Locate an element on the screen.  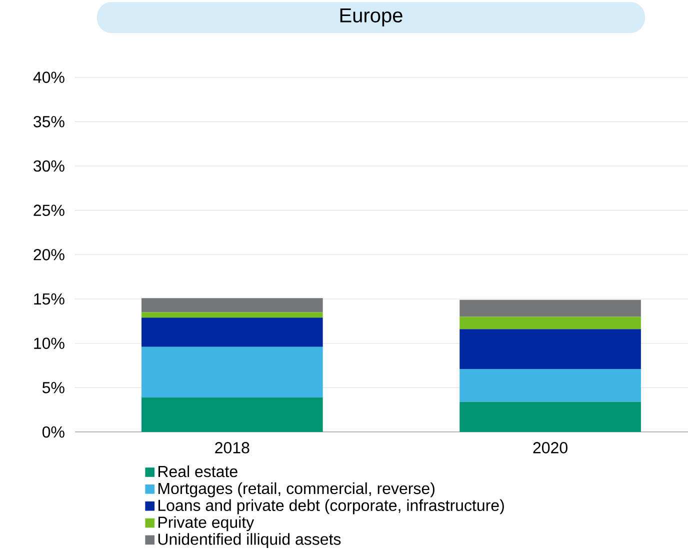
y-tick-label: 40% is located at coordinates (48, 77).